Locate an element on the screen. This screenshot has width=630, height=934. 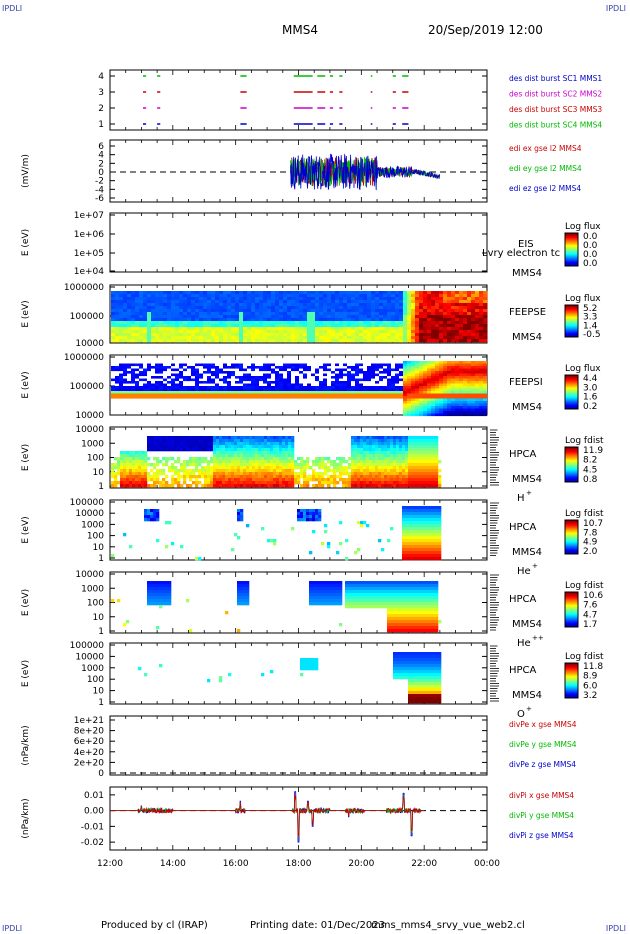
feepse-instrument: FEEPSE is located at coordinates (527, 312).